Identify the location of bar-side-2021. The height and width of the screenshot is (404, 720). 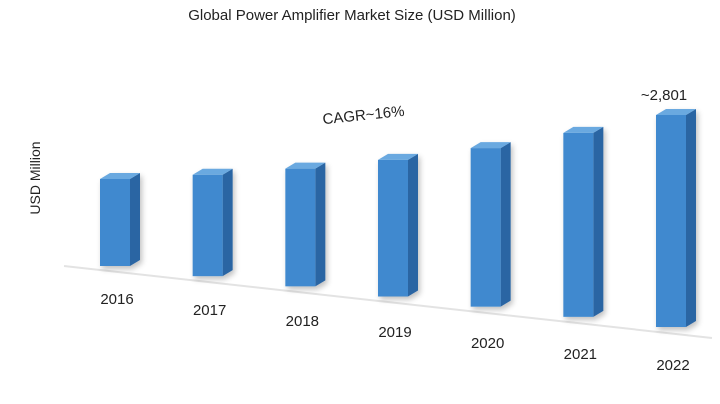
(598, 221).